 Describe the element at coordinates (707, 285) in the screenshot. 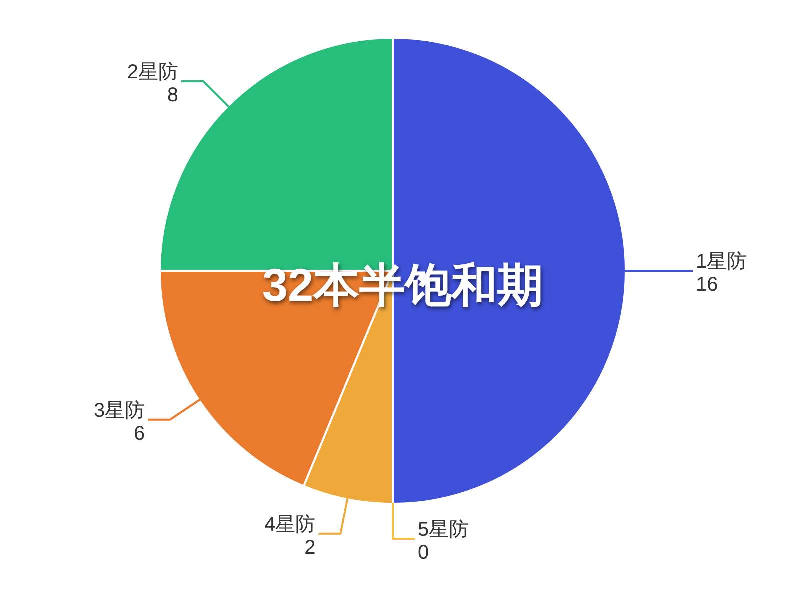

I see `data-label: 16` at that location.